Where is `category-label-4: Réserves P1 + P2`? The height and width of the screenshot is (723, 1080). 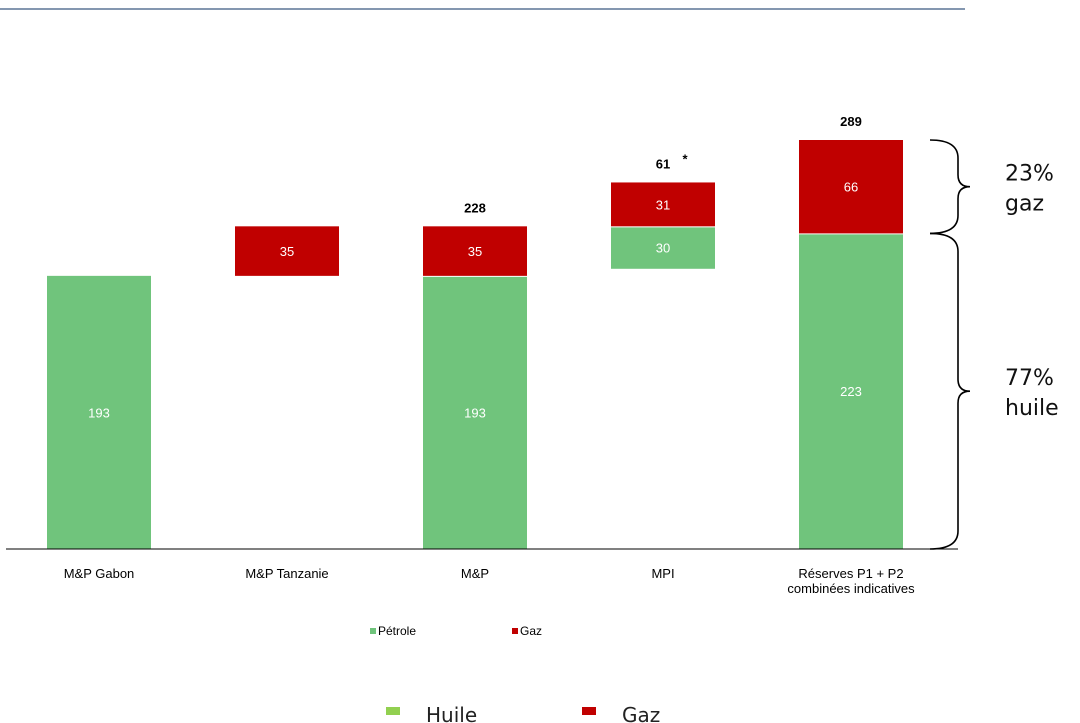 category-label-4: Réserves P1 + P2 is located at coordinates (850, 573).